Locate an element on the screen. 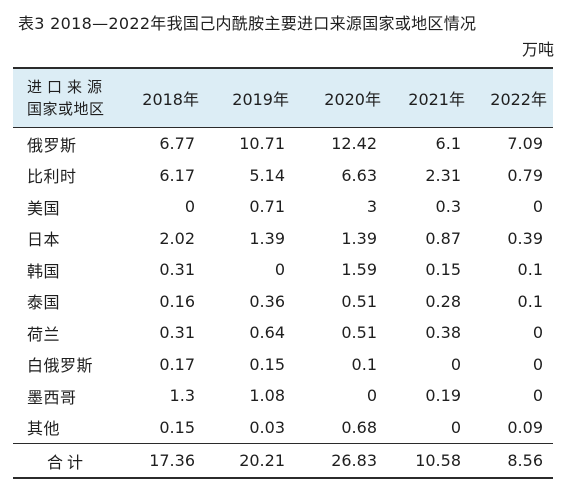 The width and height of the screenshot is (566, 488). import-volume-cell: 7.09 is located at coordinates (525, 144).